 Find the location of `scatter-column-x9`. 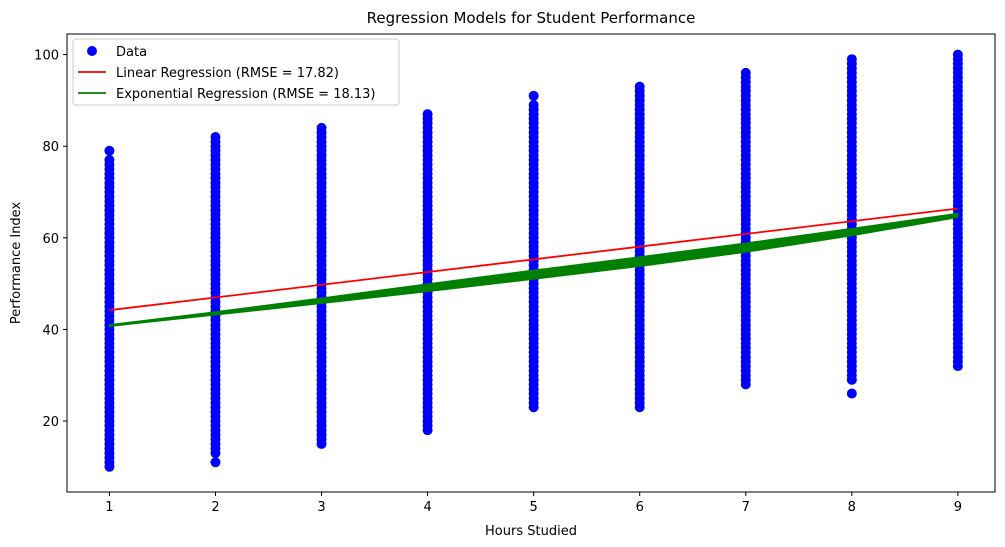

scatter-column-x9 is located at coordinates (957, 210).